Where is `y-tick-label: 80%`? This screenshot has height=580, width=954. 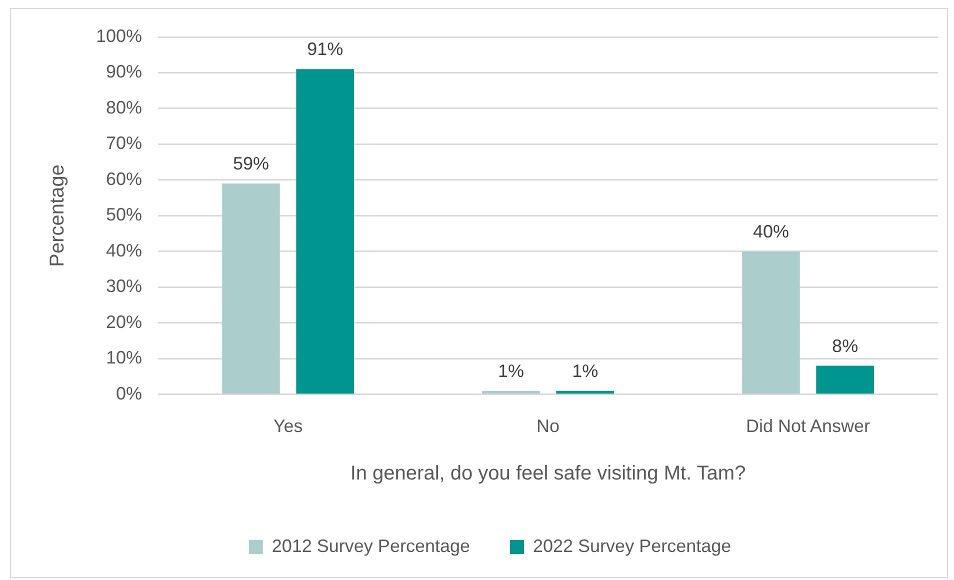
y-tick-label: 80% is located at coordinates (124, 107).